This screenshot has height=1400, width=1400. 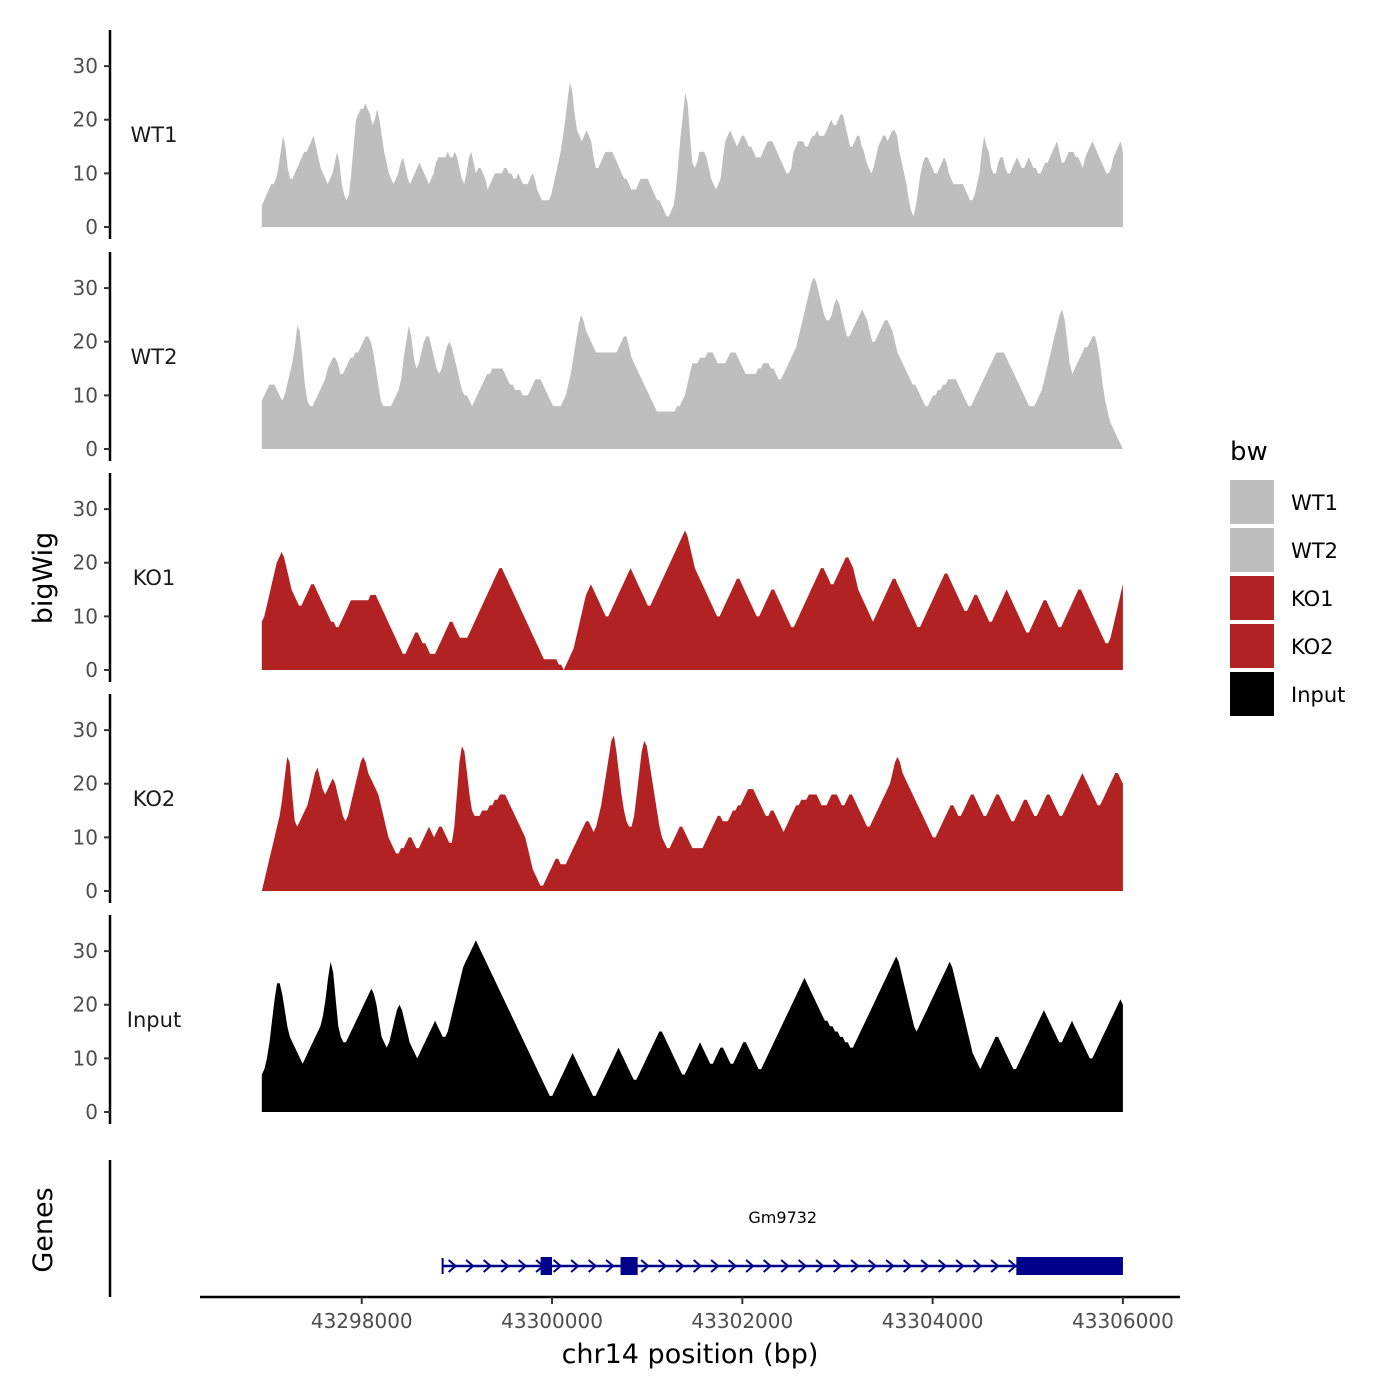 I want to click on area-wt1, so click(x=692, y=154).